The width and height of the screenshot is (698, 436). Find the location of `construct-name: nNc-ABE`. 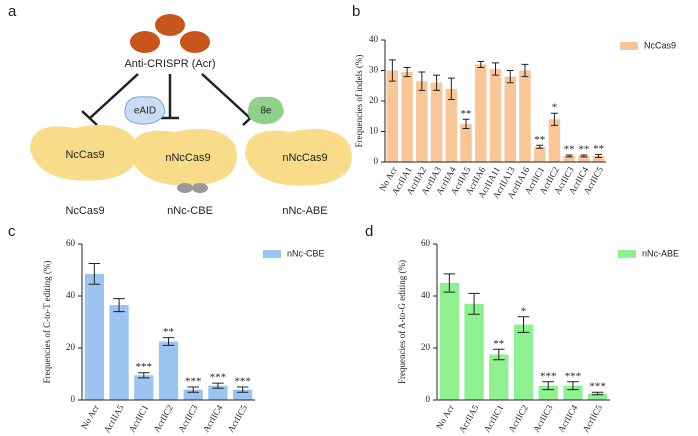

construct-name: nNc-ABE is located at coordinates (304, 211).